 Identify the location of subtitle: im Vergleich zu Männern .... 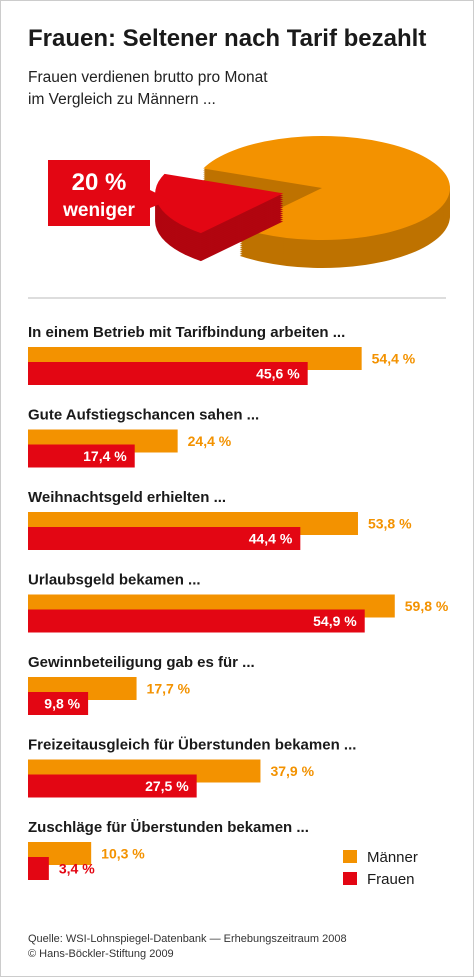
(122, 99).